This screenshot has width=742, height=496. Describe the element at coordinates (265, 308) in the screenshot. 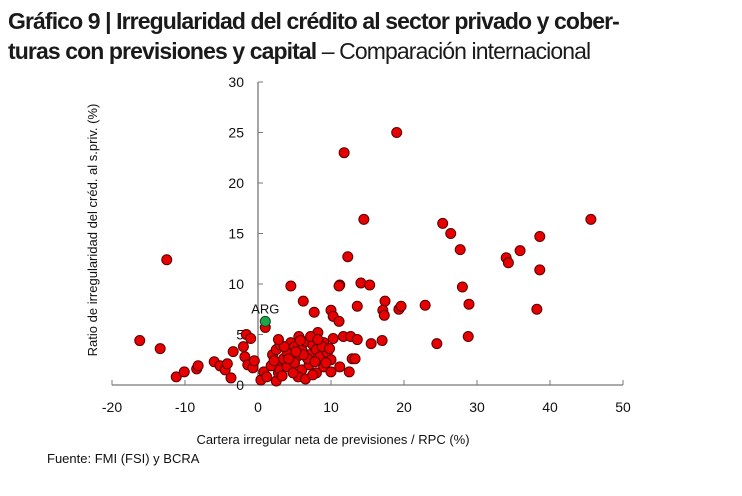

I see `data-label-arg: ARG` at that location.